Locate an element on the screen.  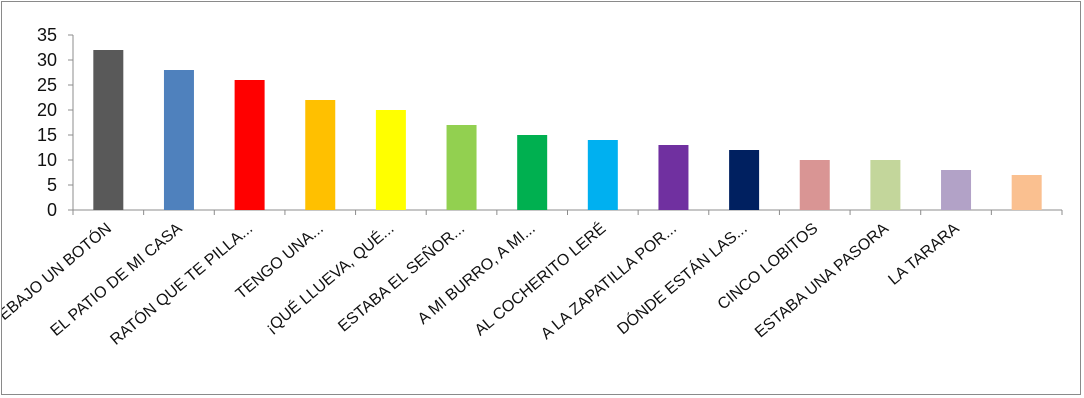
y-tick-label: 30 is located at coordinates (47, 60).